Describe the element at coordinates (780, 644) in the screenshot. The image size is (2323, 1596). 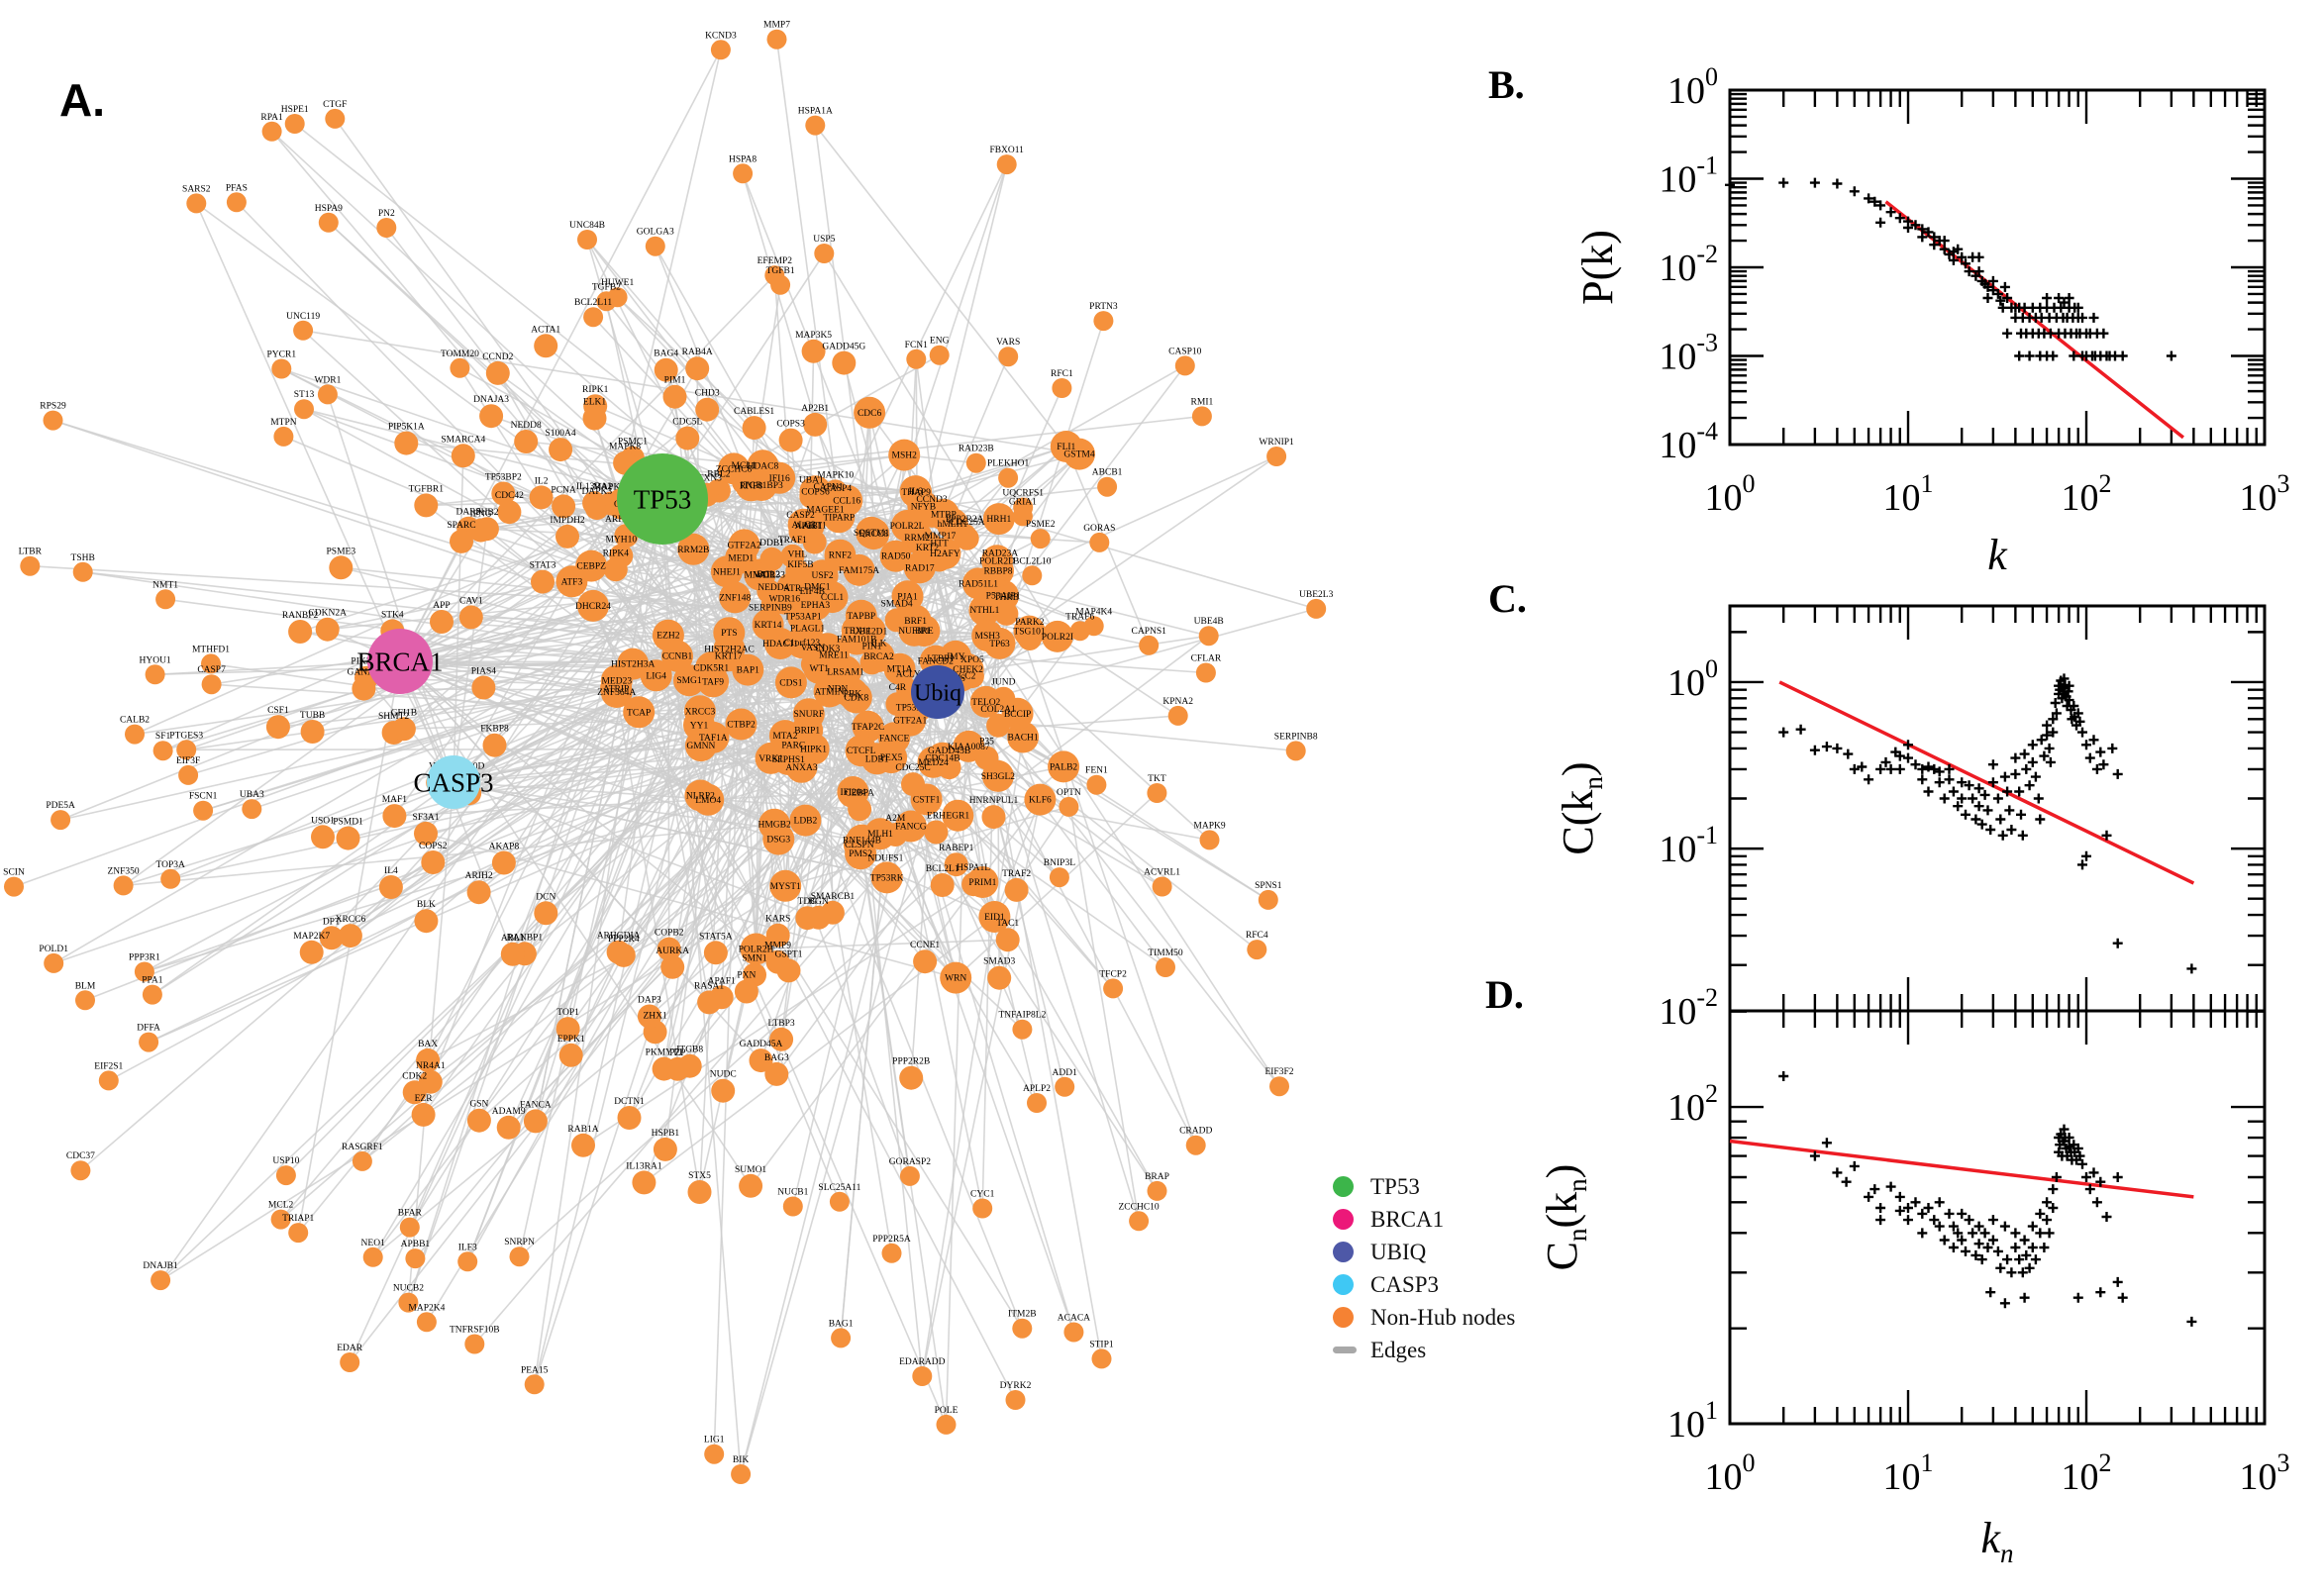
I see `node-label: HDAC11` at that location.